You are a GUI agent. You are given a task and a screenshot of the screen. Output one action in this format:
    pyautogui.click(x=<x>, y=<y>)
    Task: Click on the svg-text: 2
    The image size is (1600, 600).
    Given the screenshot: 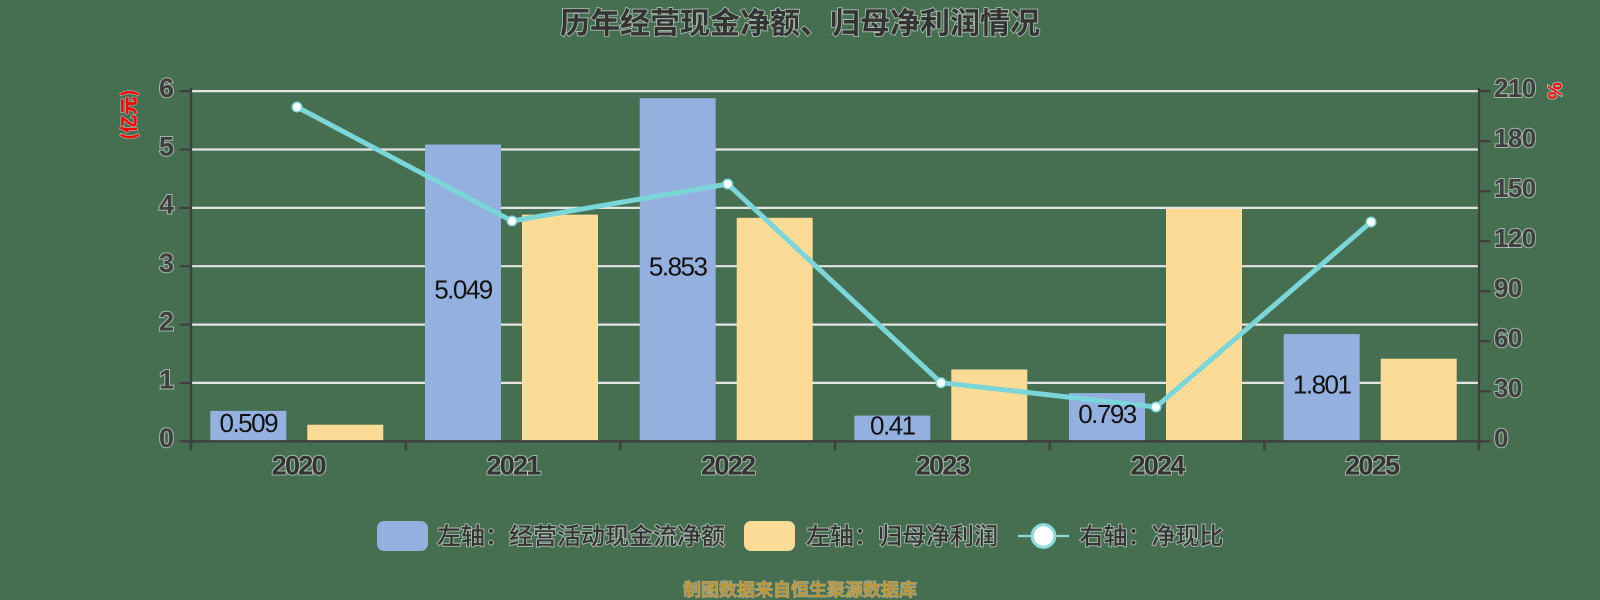 What is the action you would take?
    pyautogui.click(x=166, y=321)
    